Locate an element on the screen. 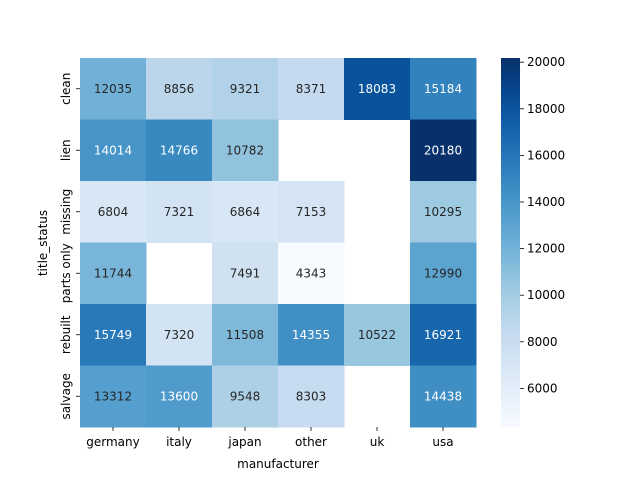  cell-value-label: 10522 is located at coordinates (377, 335).